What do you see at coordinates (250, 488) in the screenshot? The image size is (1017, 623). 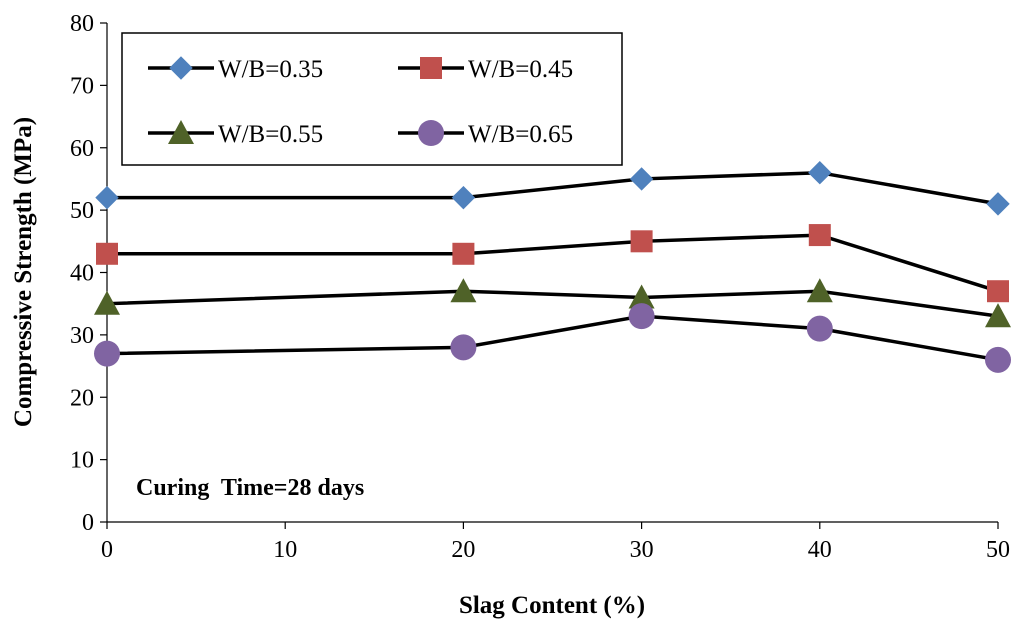 I see `annotation-curing-time: Curing Time=28 days` at bounding box center [250, 488].